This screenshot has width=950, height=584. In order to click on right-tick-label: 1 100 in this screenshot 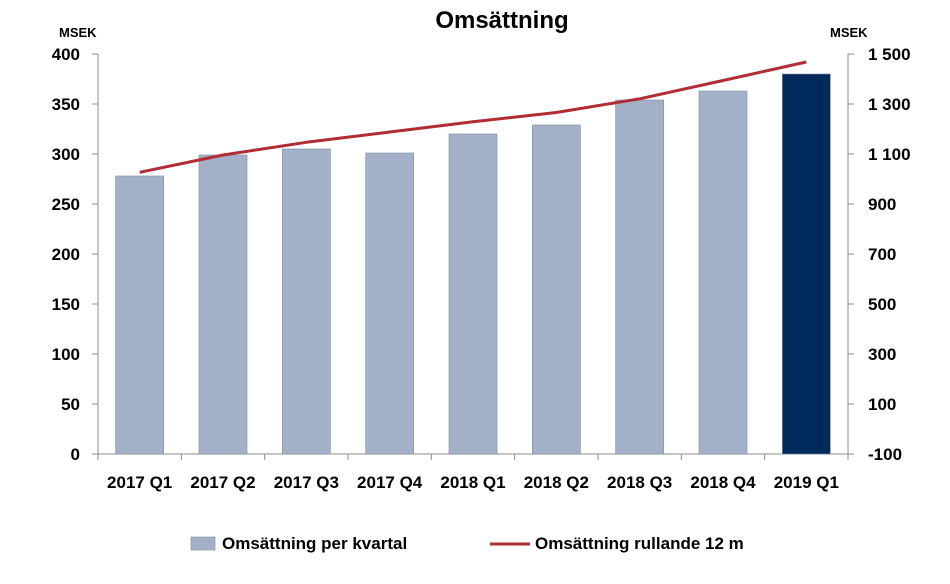, I will do `click(889, 154)`.